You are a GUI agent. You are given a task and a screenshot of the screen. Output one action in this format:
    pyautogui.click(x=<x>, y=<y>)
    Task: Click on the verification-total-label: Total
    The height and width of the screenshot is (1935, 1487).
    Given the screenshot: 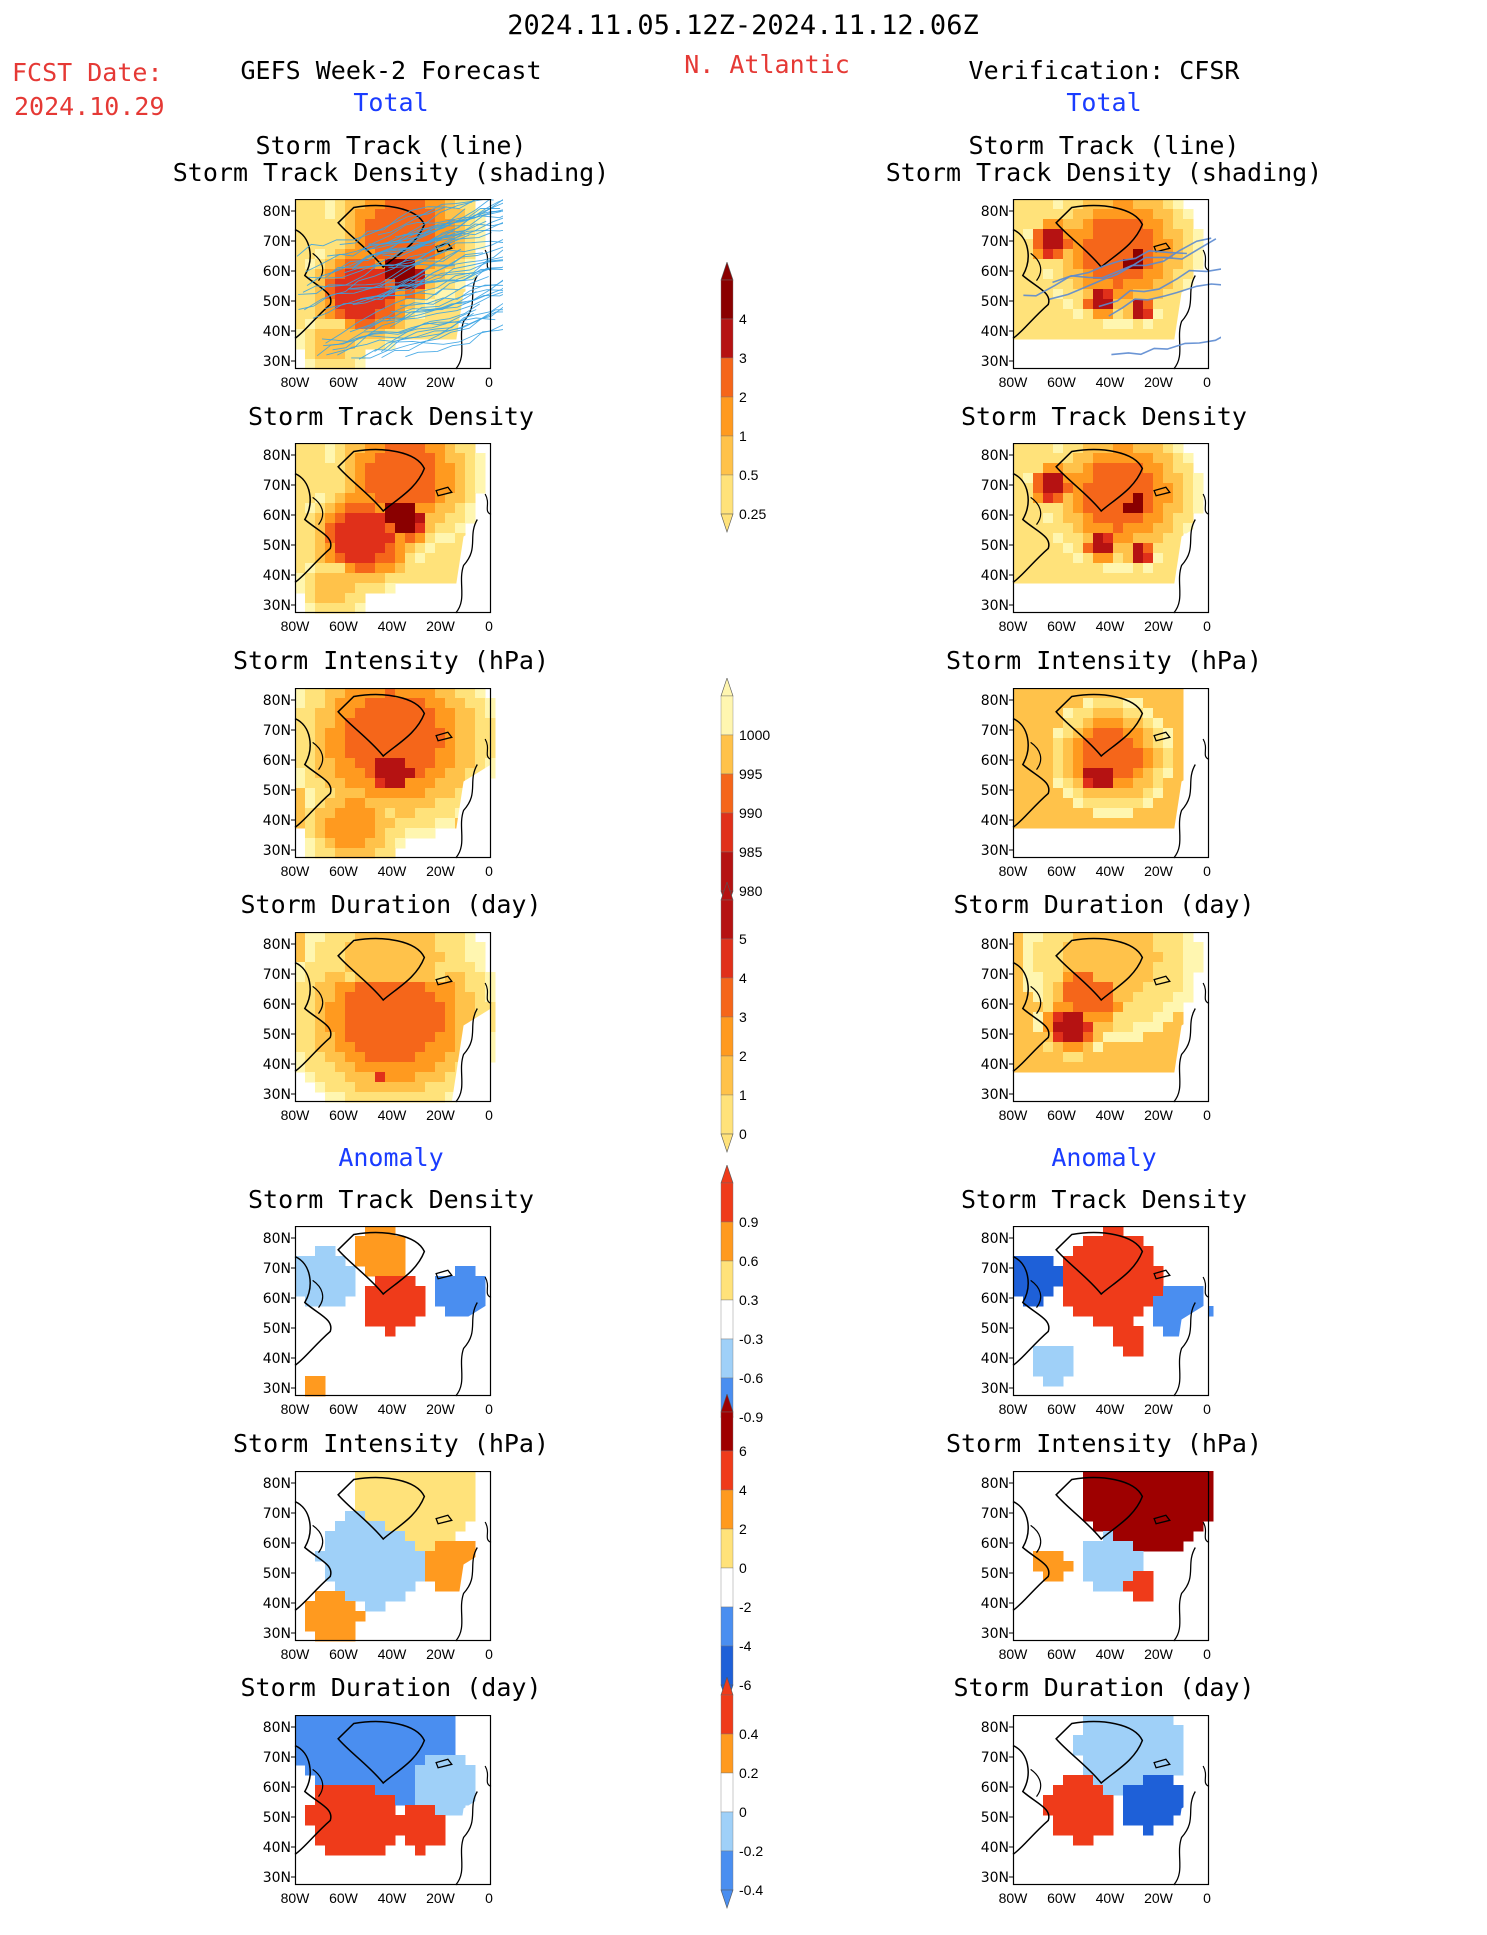 What is the action you would take?
    pyautogui.click(x=1104, y=102)
    